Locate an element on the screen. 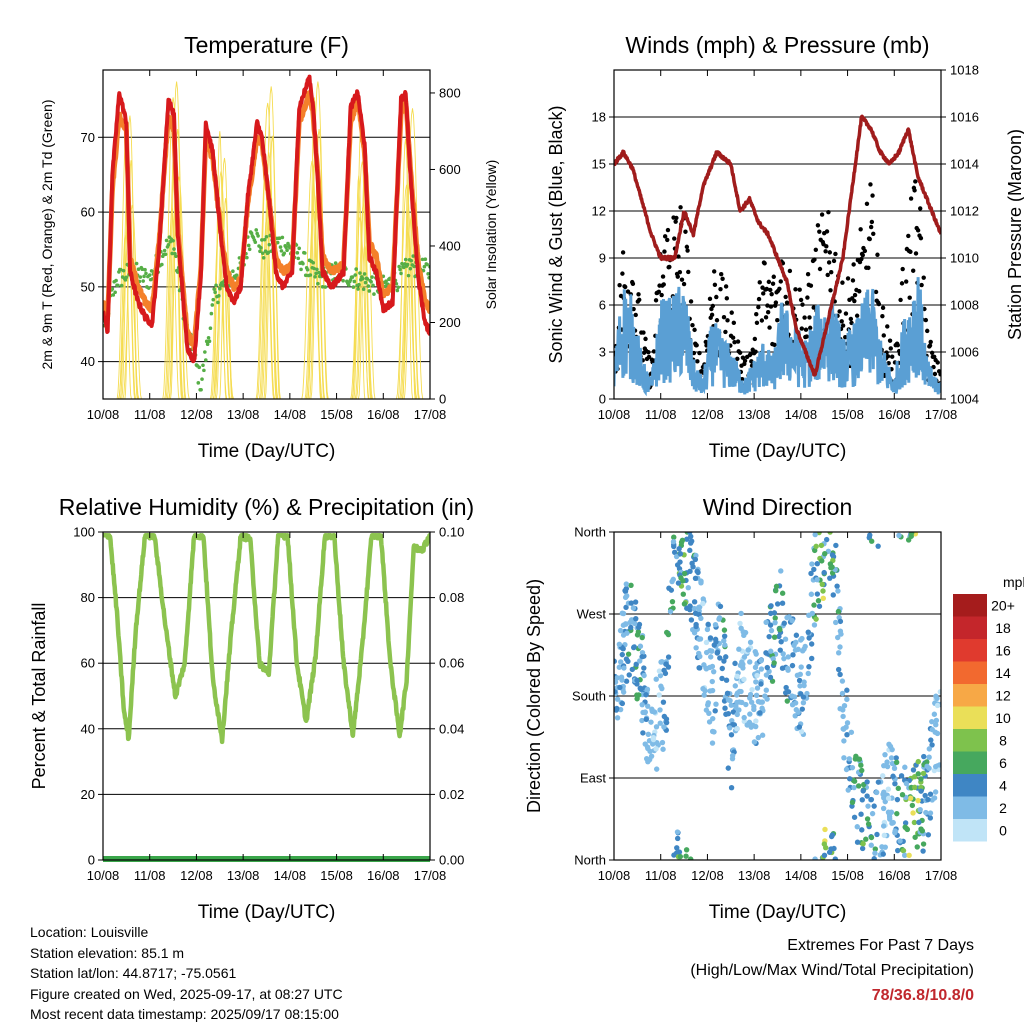  y2-tick-label: 0.06 is located at coordinates (451, 663).